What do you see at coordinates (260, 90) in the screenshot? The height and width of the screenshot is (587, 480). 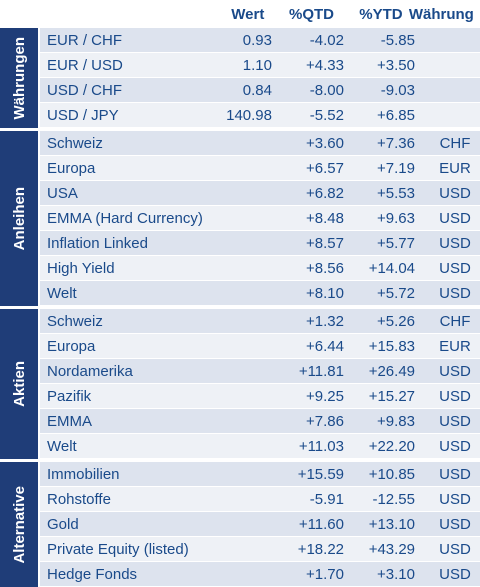 I see `table-row: USD / CHF 0.84 -8.00 -9.03` at bounding box center [260, 90].